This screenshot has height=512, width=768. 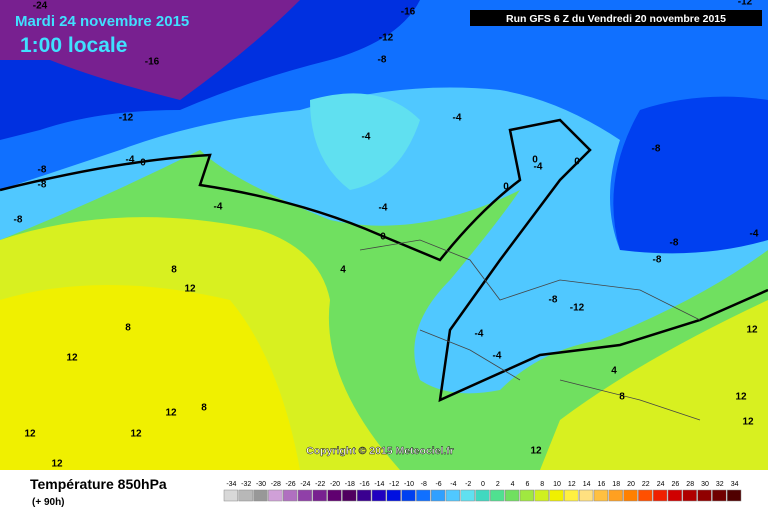 What do you see at coordinates (513, 484) in the screenshot?
I see `scale-label: 4` at bounding box center [513, 484].